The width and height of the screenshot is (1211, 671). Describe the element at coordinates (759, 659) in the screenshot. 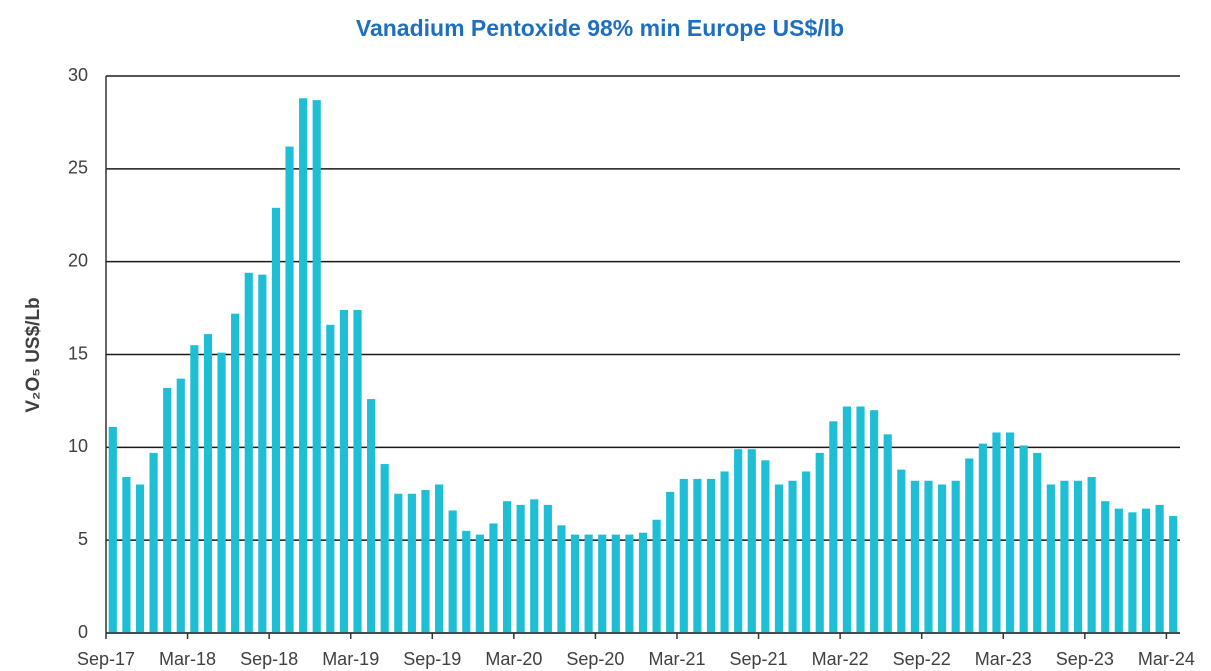

I see `x-tick-label: Sep-21` at that location.